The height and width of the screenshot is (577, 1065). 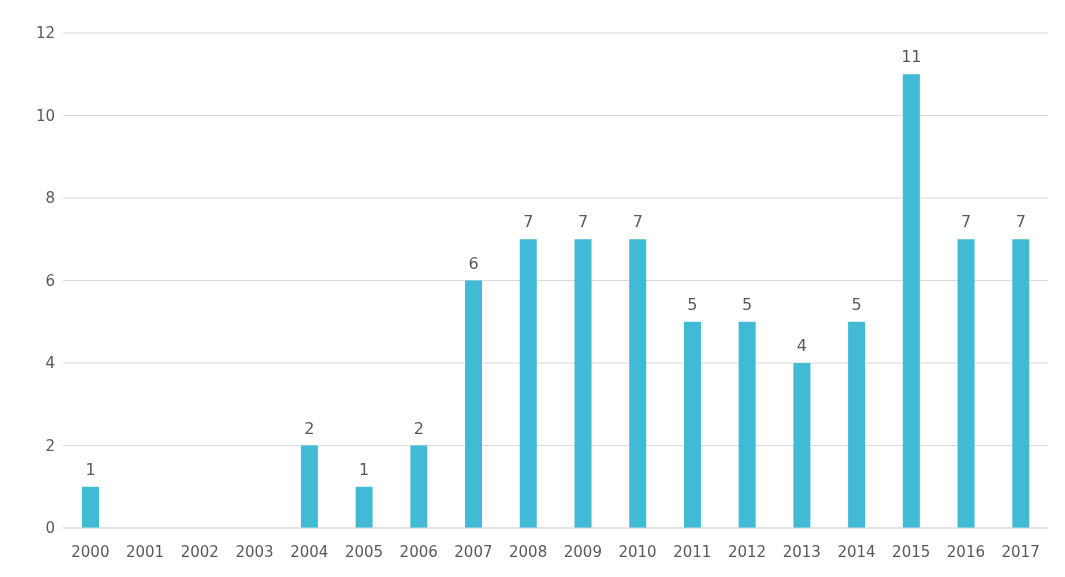 What do you see at coordinates (45, 115) in the screenshot?
I see `y-tick-label: 10` at bounding box center [45, 115].